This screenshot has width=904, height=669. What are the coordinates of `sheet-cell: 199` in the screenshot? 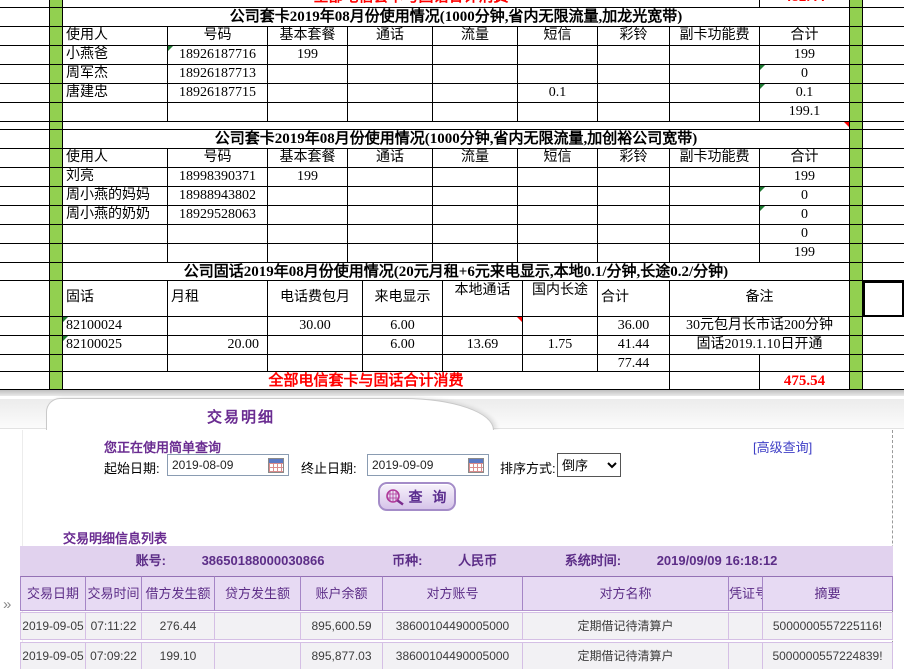 It's located at (308, 55).